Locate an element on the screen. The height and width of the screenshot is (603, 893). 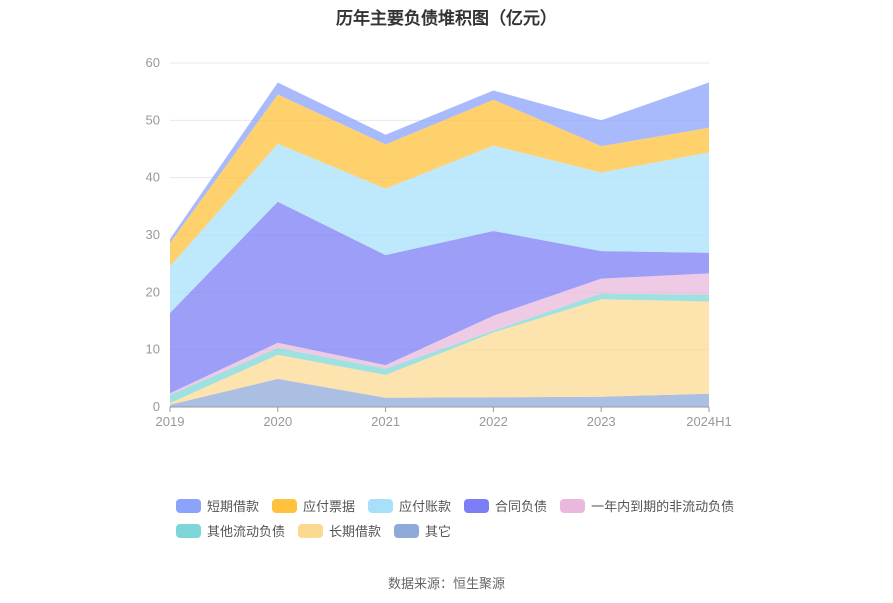
legend: 短期借款 应付票据 应付账款 合同负债 一年内到期的非流动负债其他流动负债 长期借款 其它 is located at coordinates (476, 521).